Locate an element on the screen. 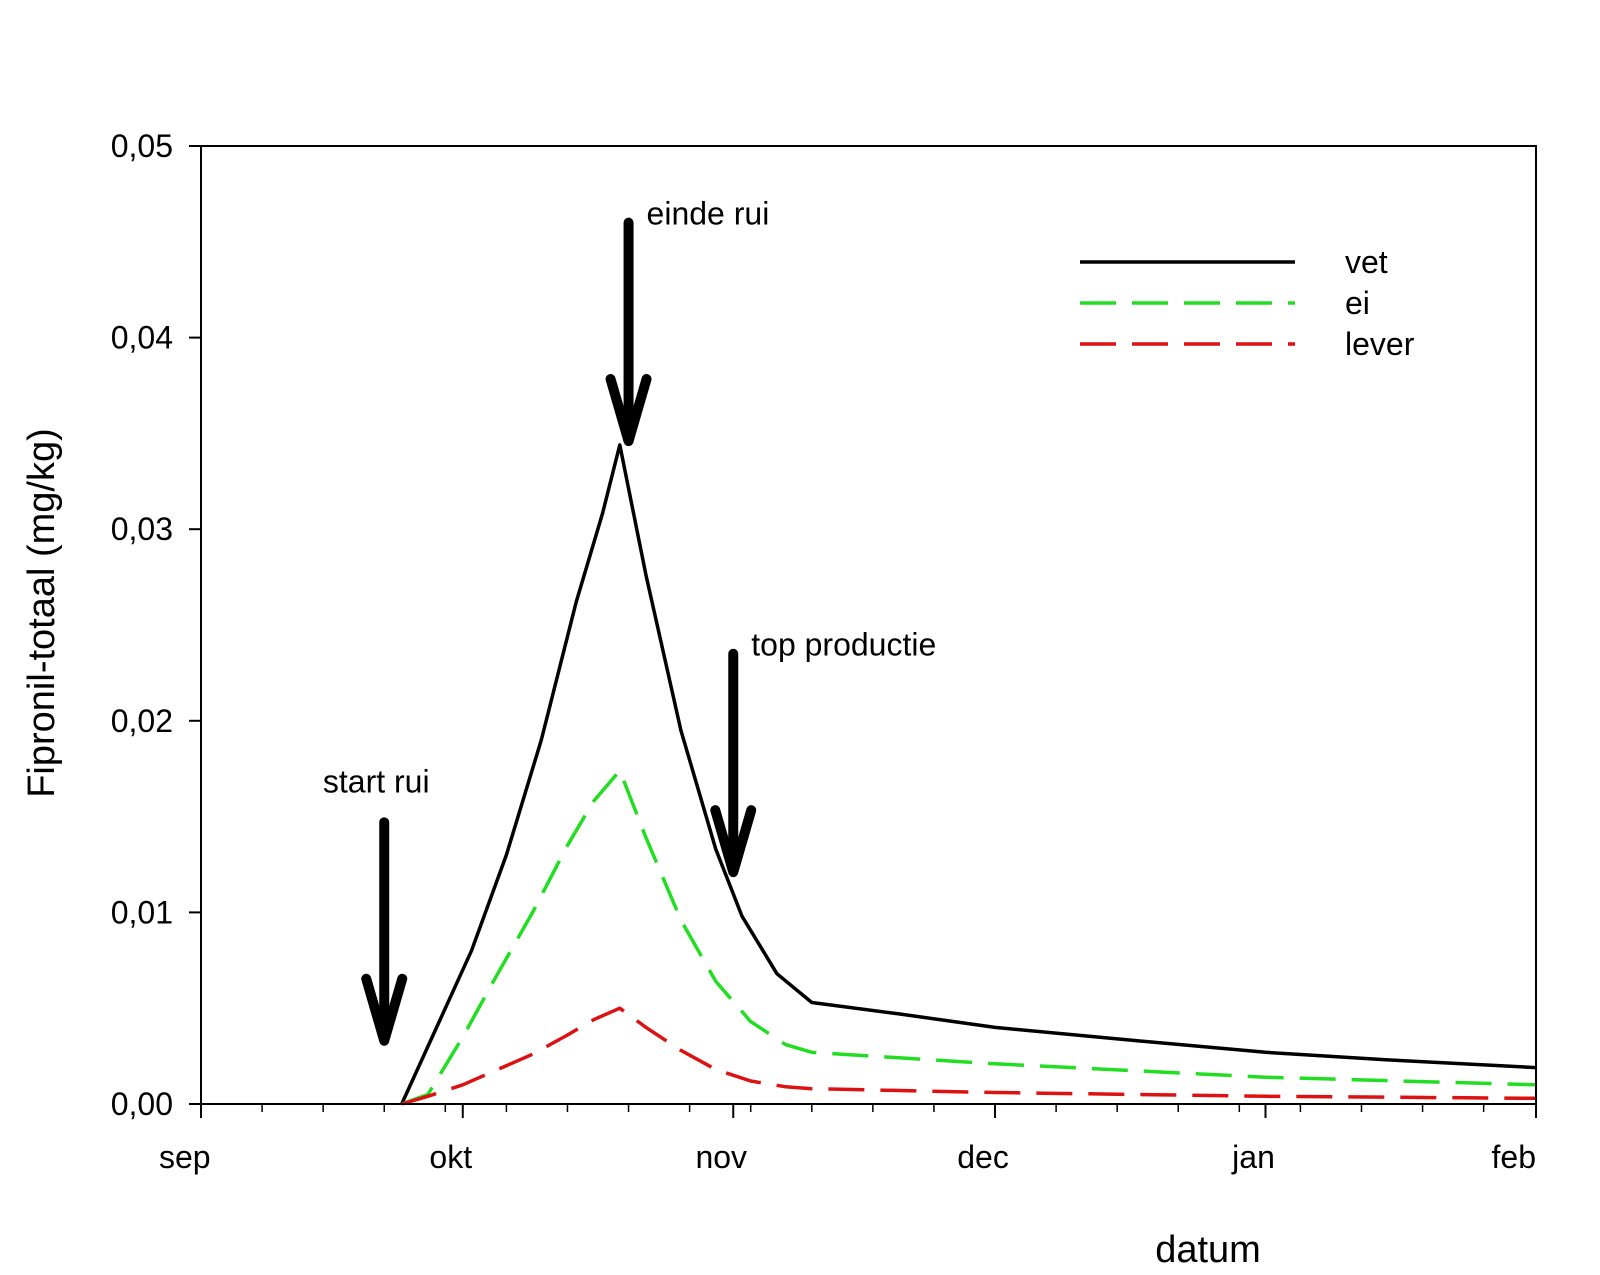 This screenshot has width=1600, height=1275. y-tick-label: 0,00 is located at coordinates (142, 1104).